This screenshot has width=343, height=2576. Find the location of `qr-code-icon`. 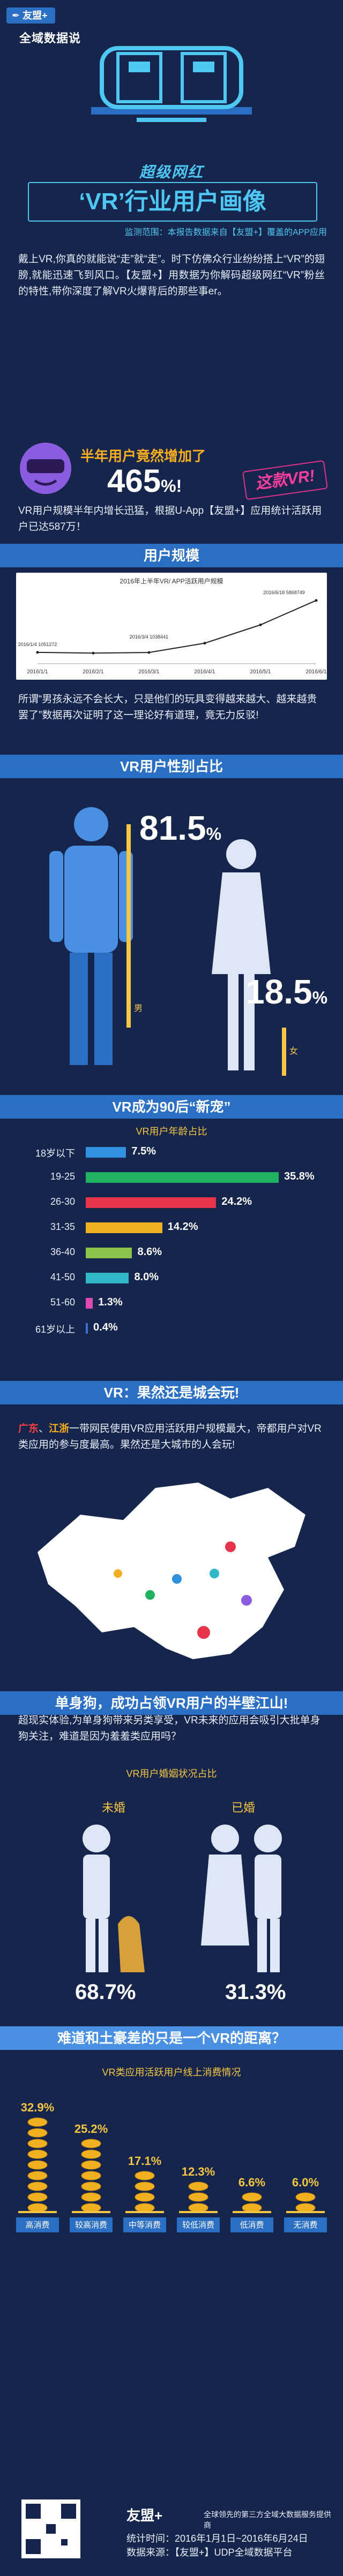

qr-code-icon is located at coordinates (51, 2529).